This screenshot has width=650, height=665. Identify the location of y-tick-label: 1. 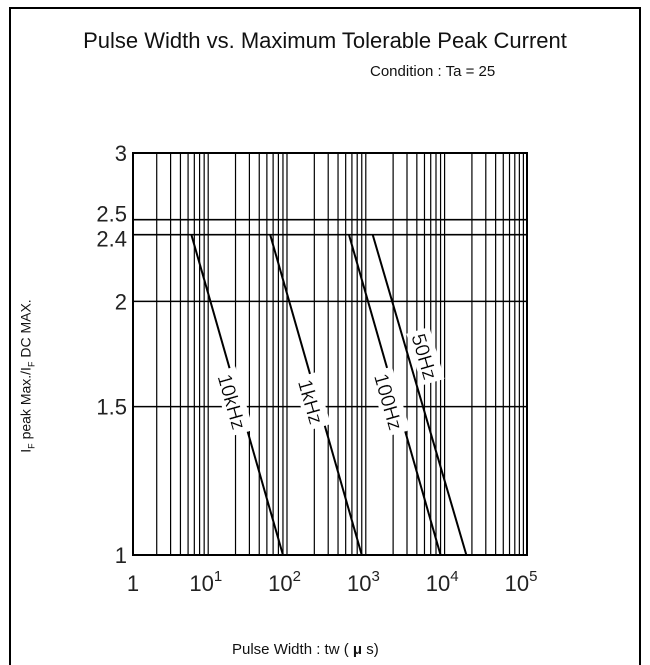
(121, 555).